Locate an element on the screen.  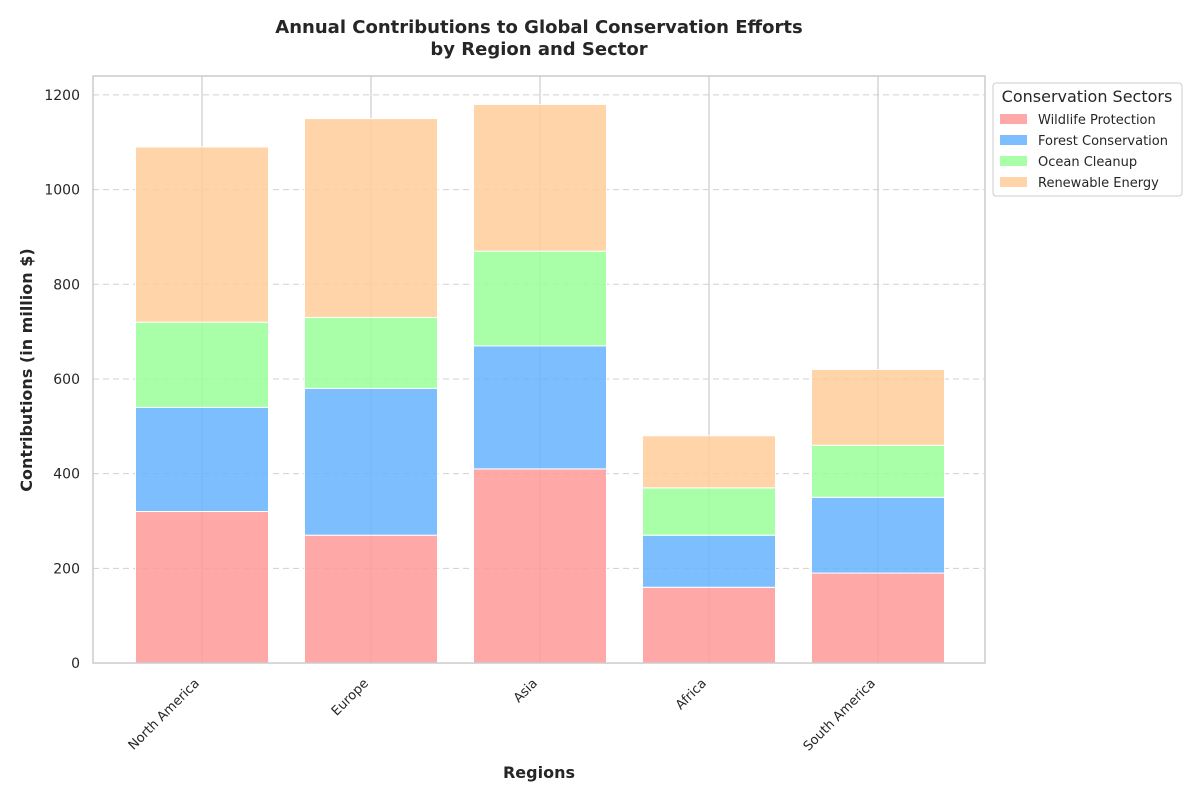
y-tick-label: 200 is located at coordinates (66, 569).